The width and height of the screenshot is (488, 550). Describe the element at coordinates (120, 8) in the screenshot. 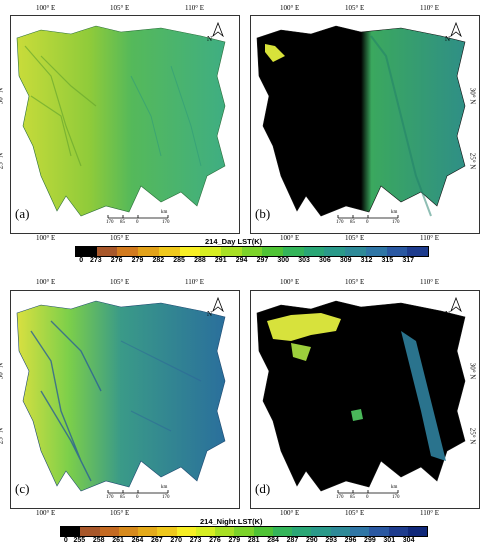

I see `lon-label-105-top-a: 105° E` at that location.